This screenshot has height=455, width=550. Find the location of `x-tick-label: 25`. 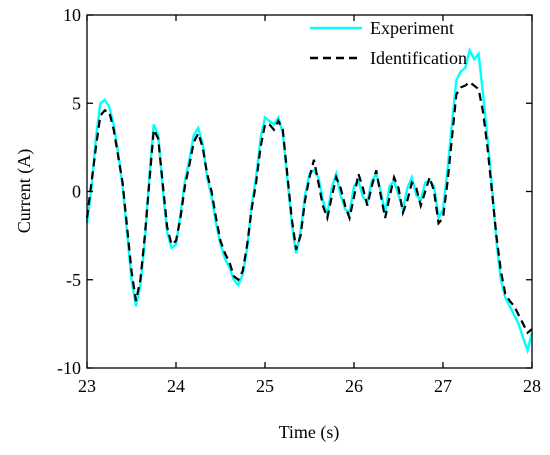

x-tick-label: 25 is located at coordinates (265, 386).